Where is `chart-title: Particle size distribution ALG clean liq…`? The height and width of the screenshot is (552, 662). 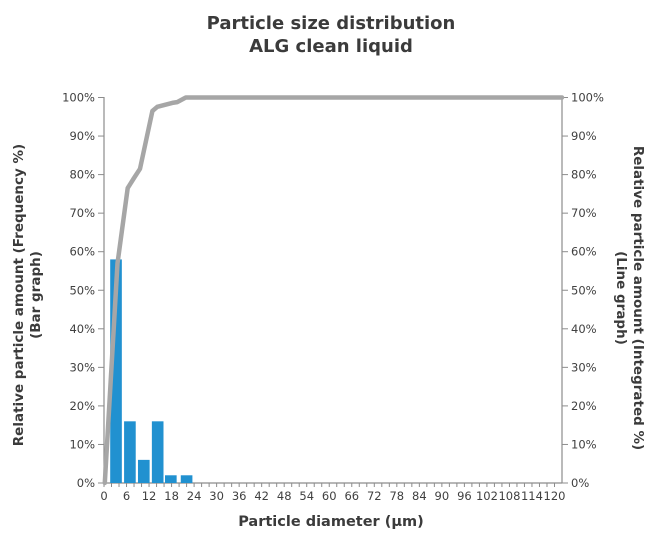
chart-title: Particle size distribution ALG clean liq… is located at coordinates (331, 35).